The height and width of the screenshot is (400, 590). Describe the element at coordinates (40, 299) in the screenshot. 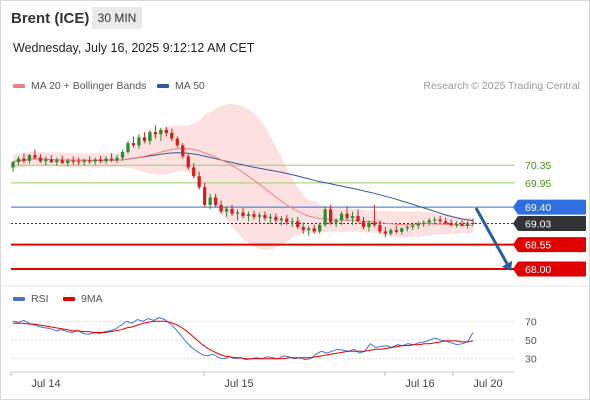

I see `legend-rsi-label: RSI` at that location.